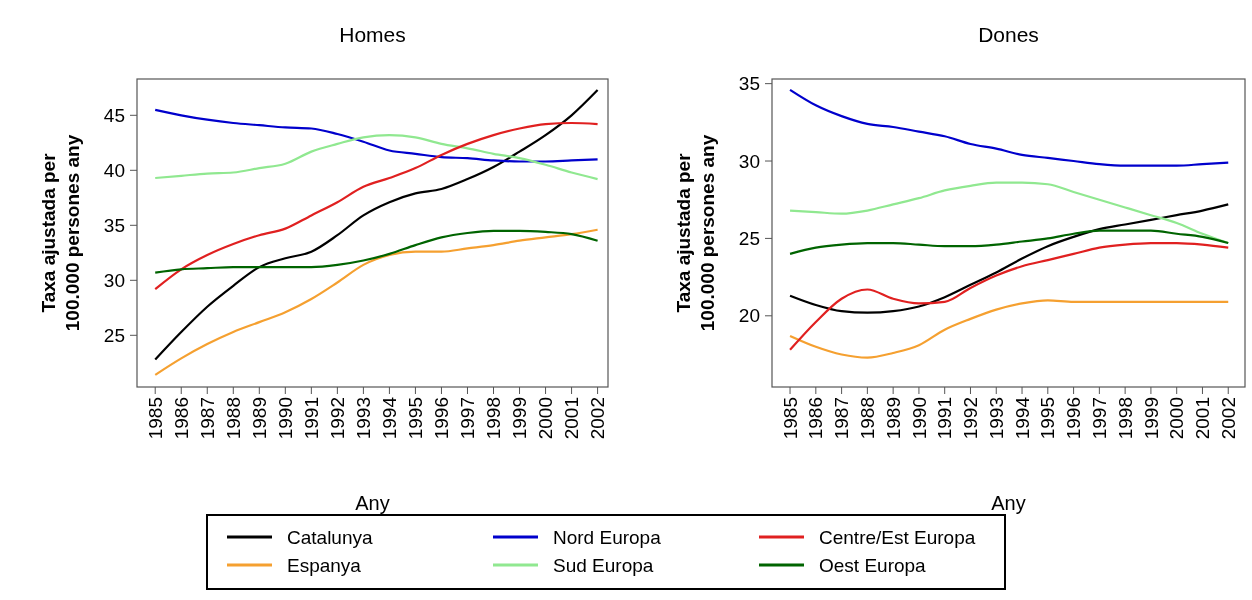 This screenshot has width=1252, height=600. I want to click on legend-label: Centre/Est Europa, so click(897, 537).